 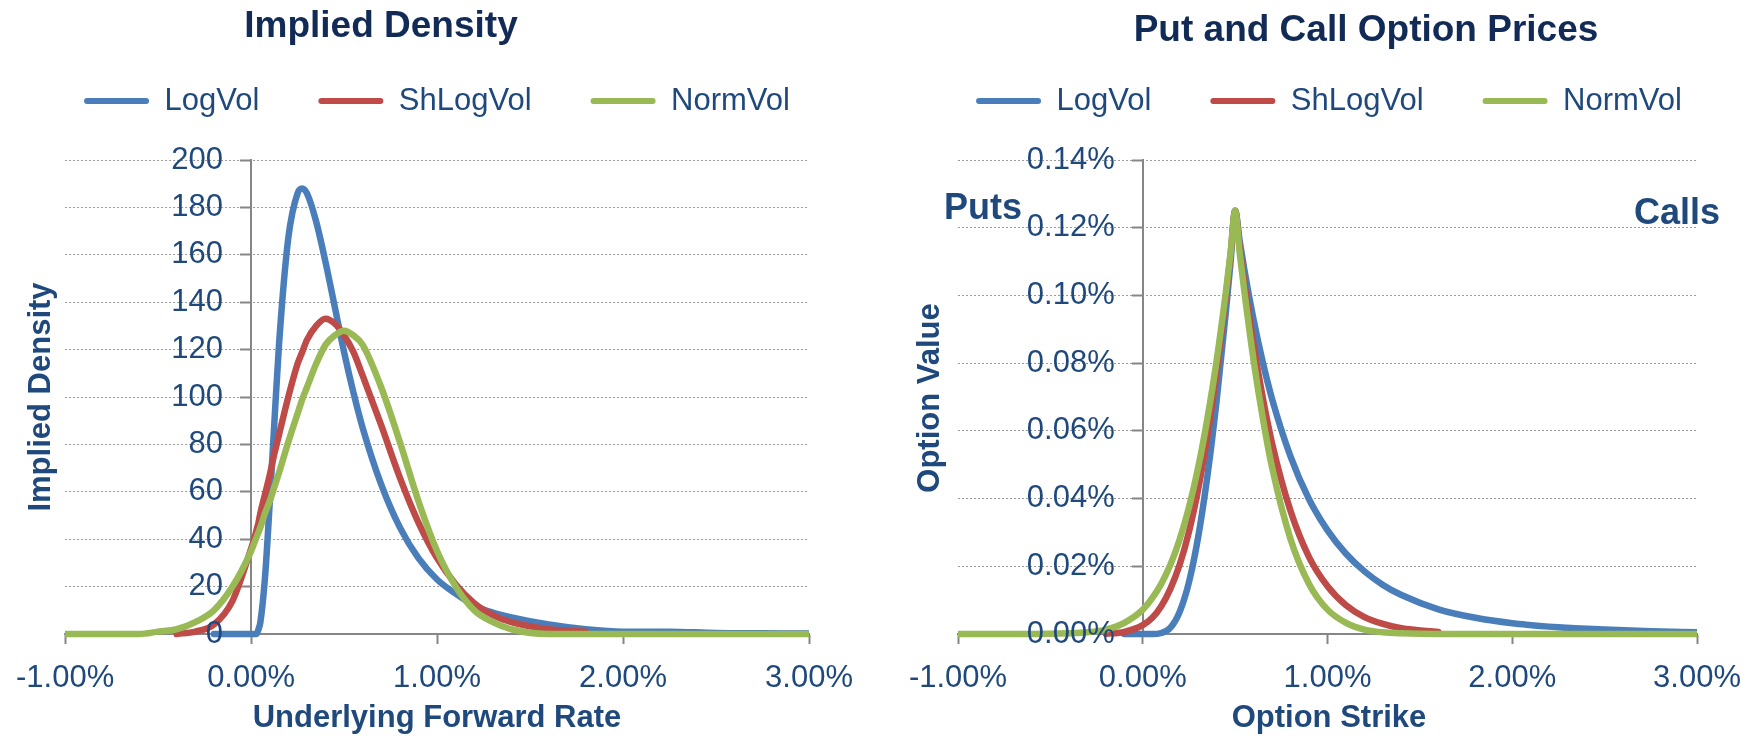 What do you see at coordinates (1070, 564) in the screenshot?
I see `y-tick-label: 0.02%` at bounding box center [1070, 564].